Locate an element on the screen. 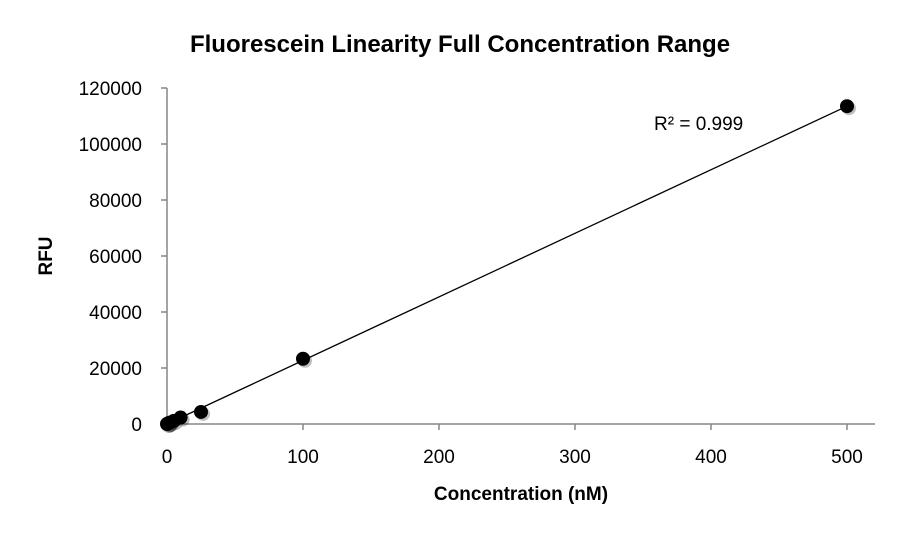 This screenshot has height=537, width=920. x-ticks: 0 100 200 300 400 500 is located at coordinates (512, 446).